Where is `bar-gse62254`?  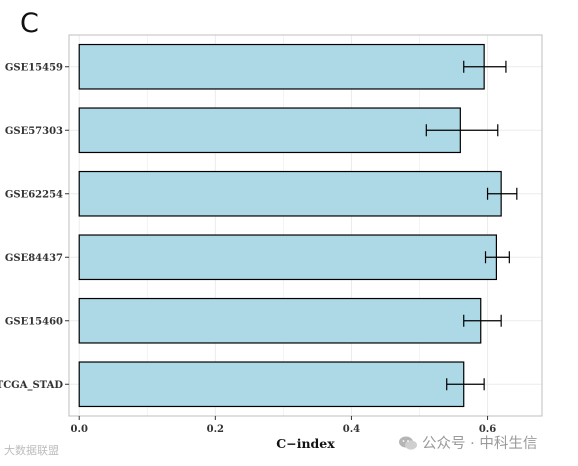
bar-gse62254 is located at coordinates (290, 193).